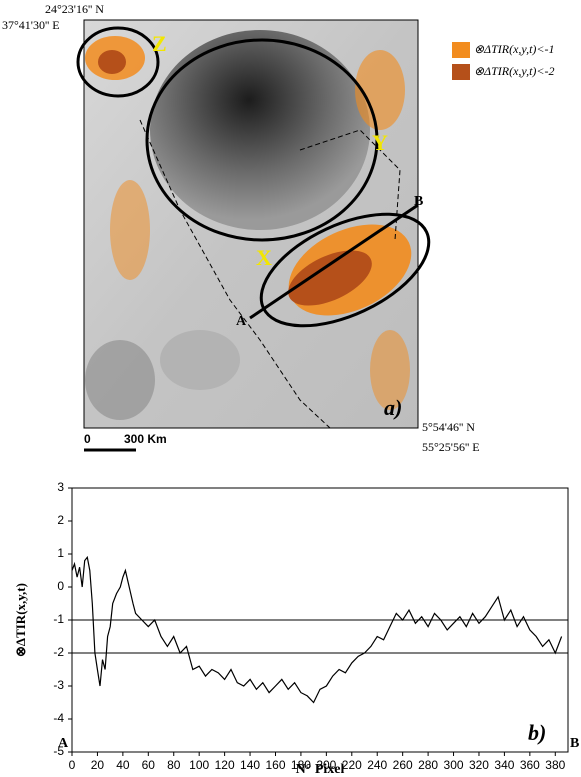  Describe the element at coordinates (174, 765) in the screenshot. I see `x-tick-label: 80` at that location.